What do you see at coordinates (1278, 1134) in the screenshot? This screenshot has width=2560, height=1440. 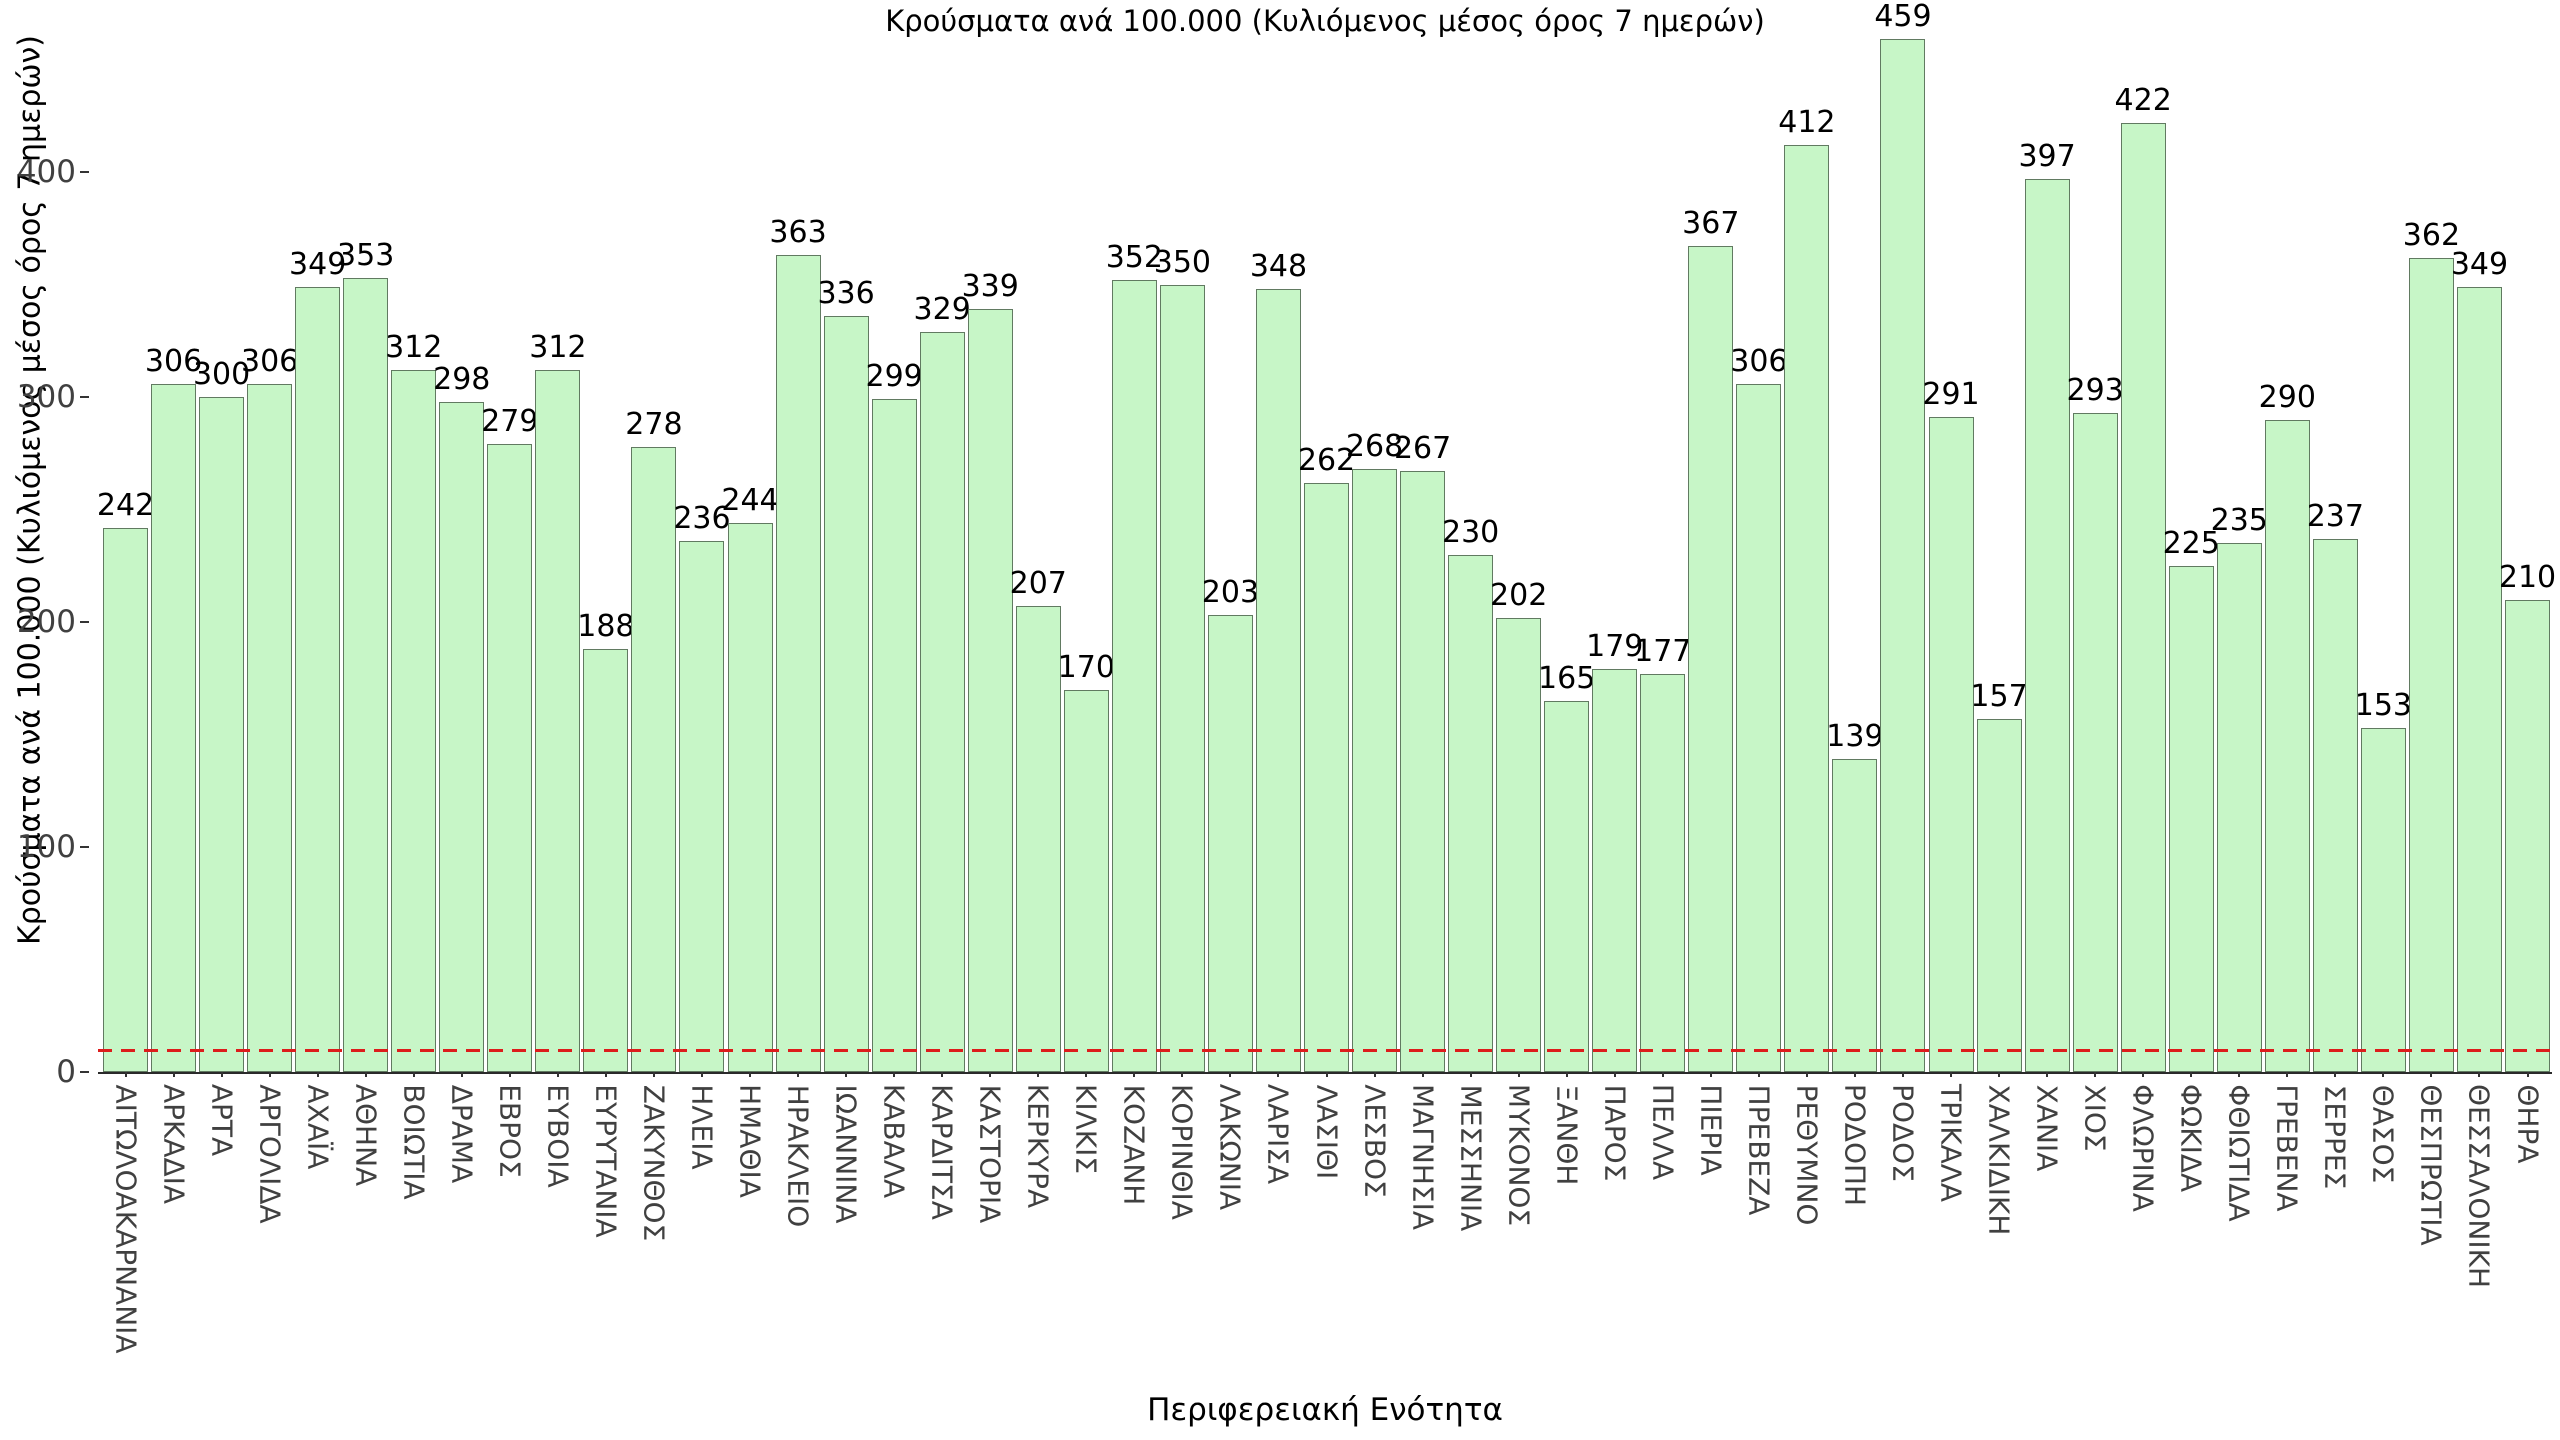 I see `x-tick-label: ΛΑΡΙΣΑ` at bounding box center [1278, 1134].